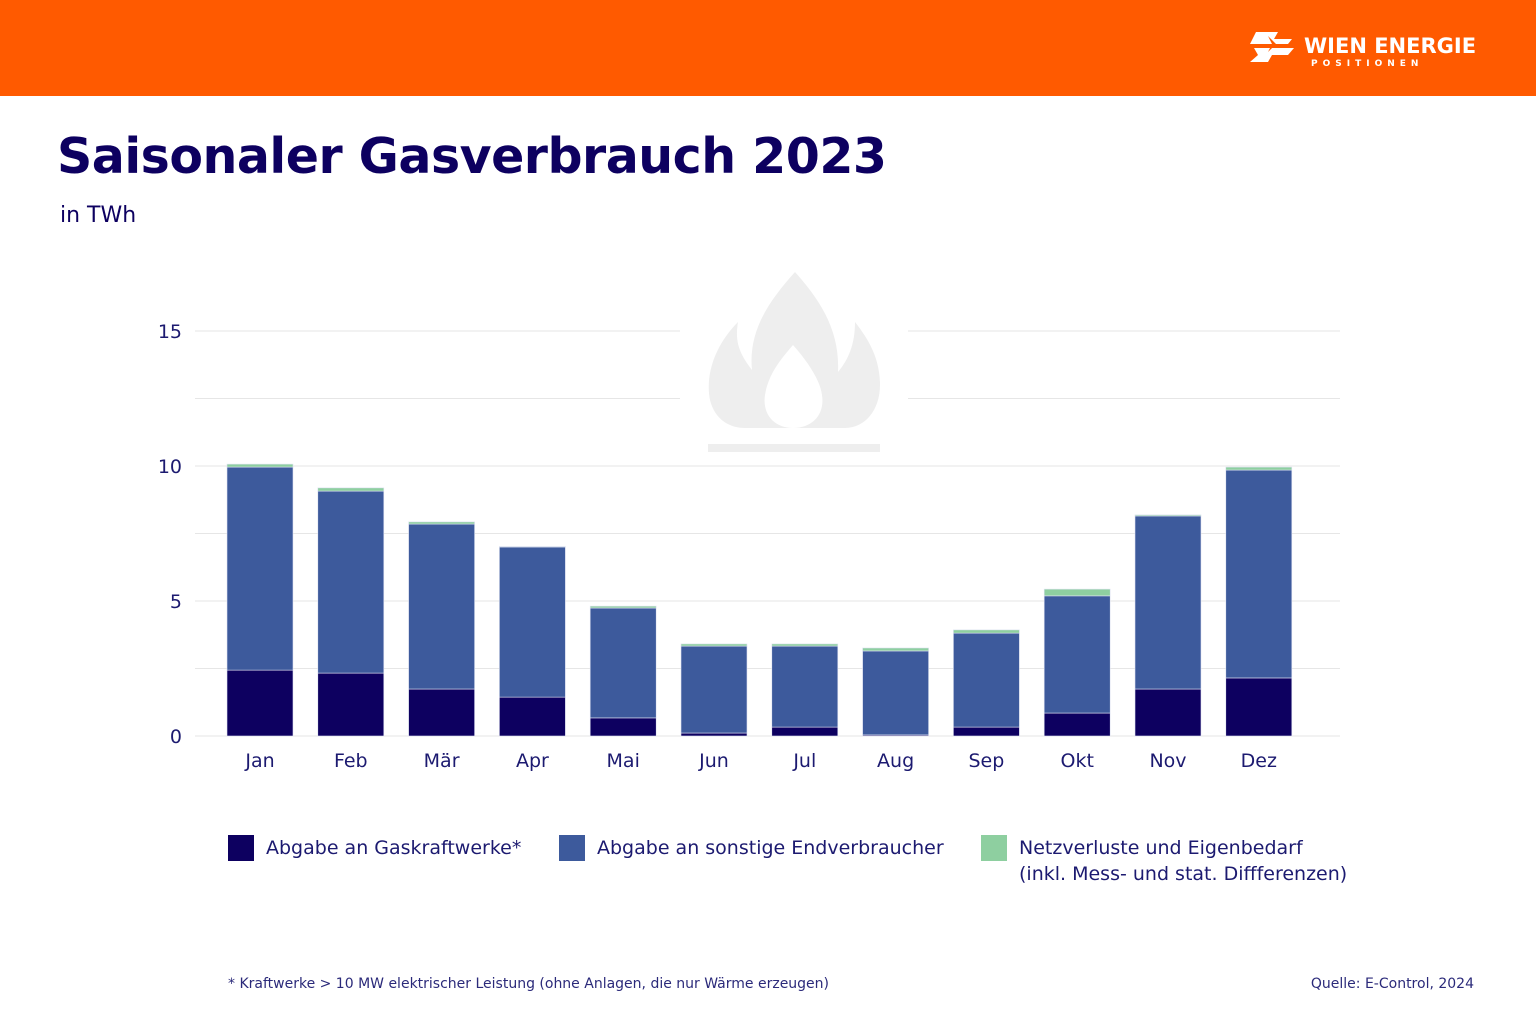 The height and width of the screenshot is (1024, 1536). I want to click on bar-segment-Mär-1, so click(441, 606).